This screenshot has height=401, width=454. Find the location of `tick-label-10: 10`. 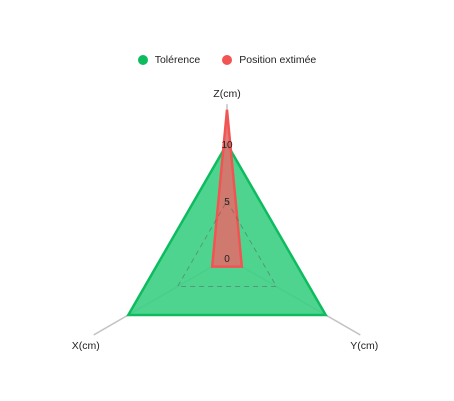

tick-label-10: 10 is located at coordinates (227, 145).